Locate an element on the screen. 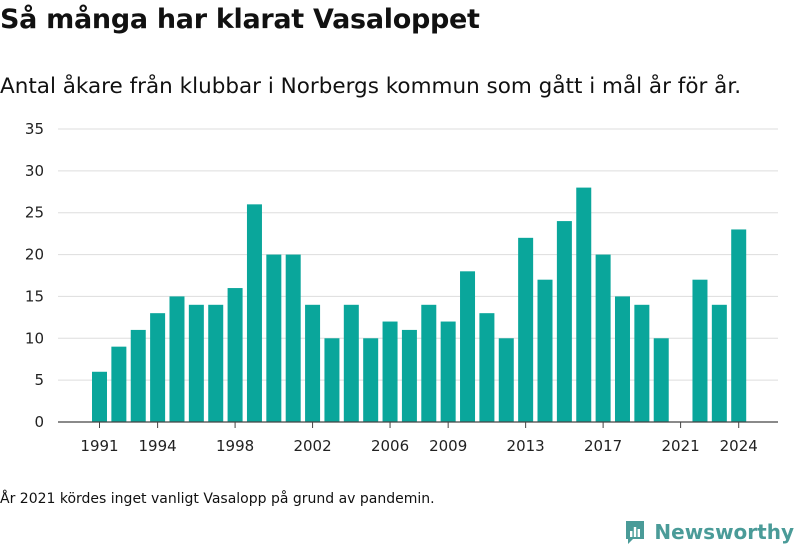 The height and width of the screenshot is (550, 800). x-tick-label: 1991 is located at coordinates (99, 446).